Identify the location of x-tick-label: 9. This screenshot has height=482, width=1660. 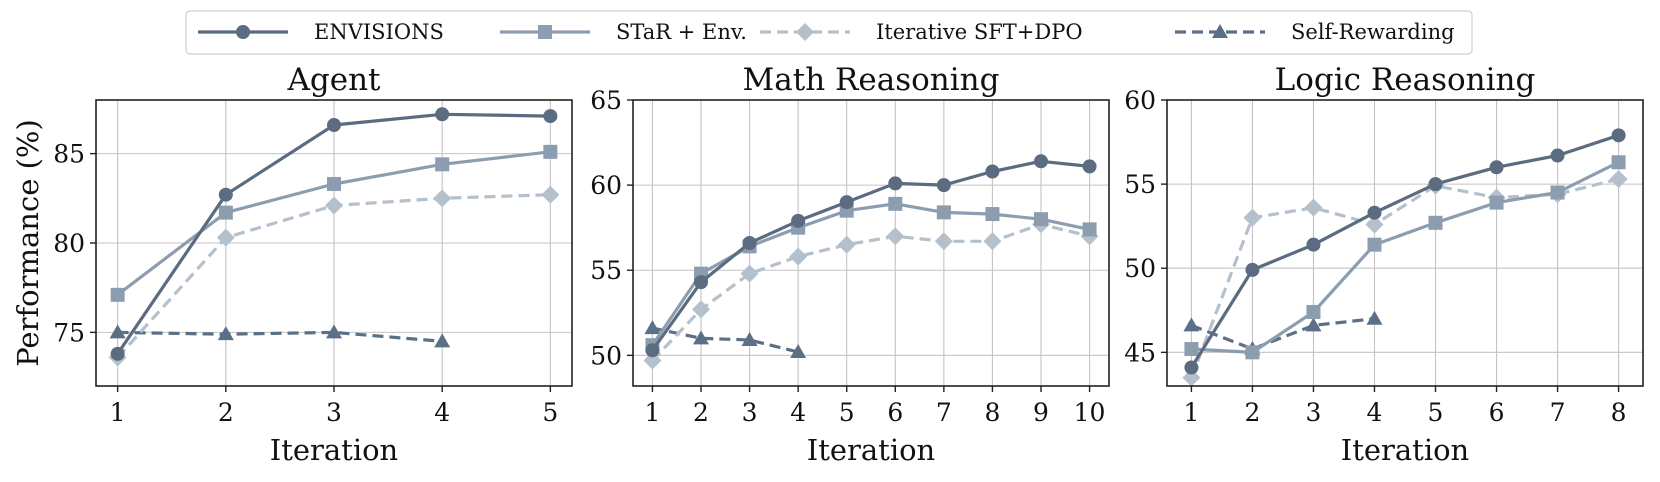
(1041, 412).